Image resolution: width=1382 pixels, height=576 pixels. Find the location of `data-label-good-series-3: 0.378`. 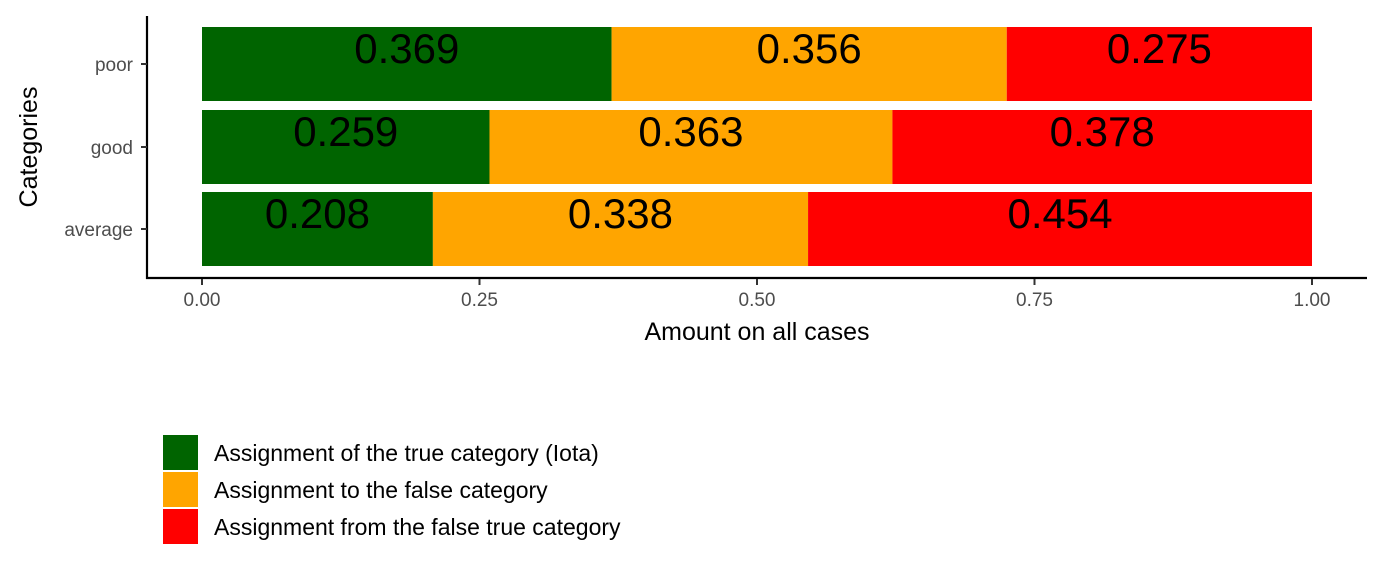

data-label-good-series-3: 0.378 is located at coordinates (1102, 131).